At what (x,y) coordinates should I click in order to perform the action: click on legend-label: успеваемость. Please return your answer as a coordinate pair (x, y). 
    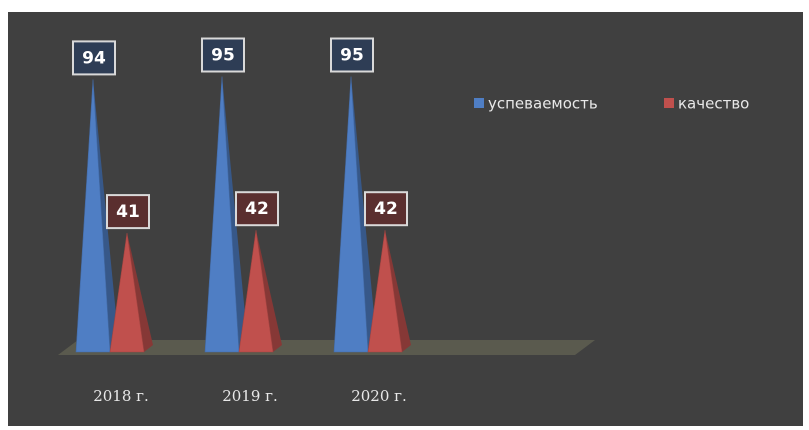
    Looking at the image, I should click on (543, 104).